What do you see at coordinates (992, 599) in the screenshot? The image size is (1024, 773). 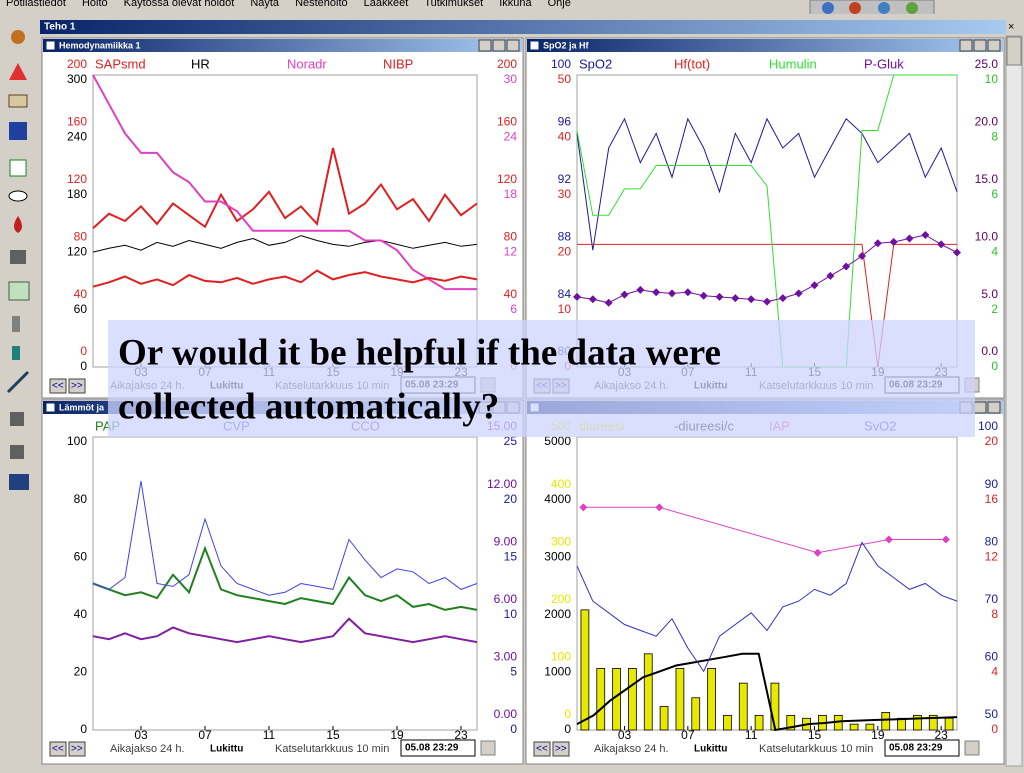 I see `right-tick-label: 70` at bounding box center [992, 599].